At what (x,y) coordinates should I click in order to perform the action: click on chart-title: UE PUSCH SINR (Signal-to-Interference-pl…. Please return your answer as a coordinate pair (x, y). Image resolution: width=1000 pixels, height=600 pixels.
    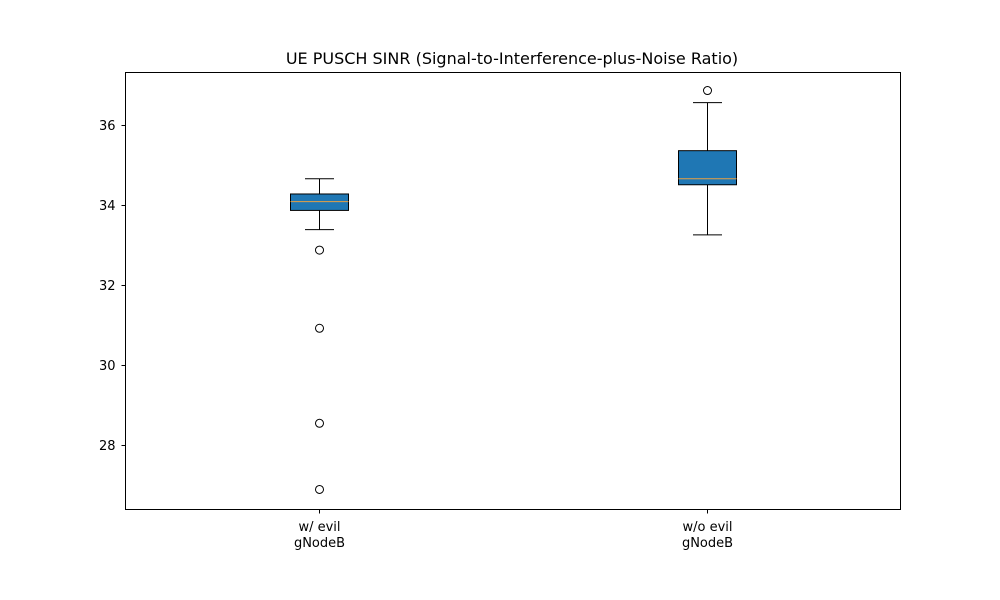
    Looking at the image, I should click on (512, 58).